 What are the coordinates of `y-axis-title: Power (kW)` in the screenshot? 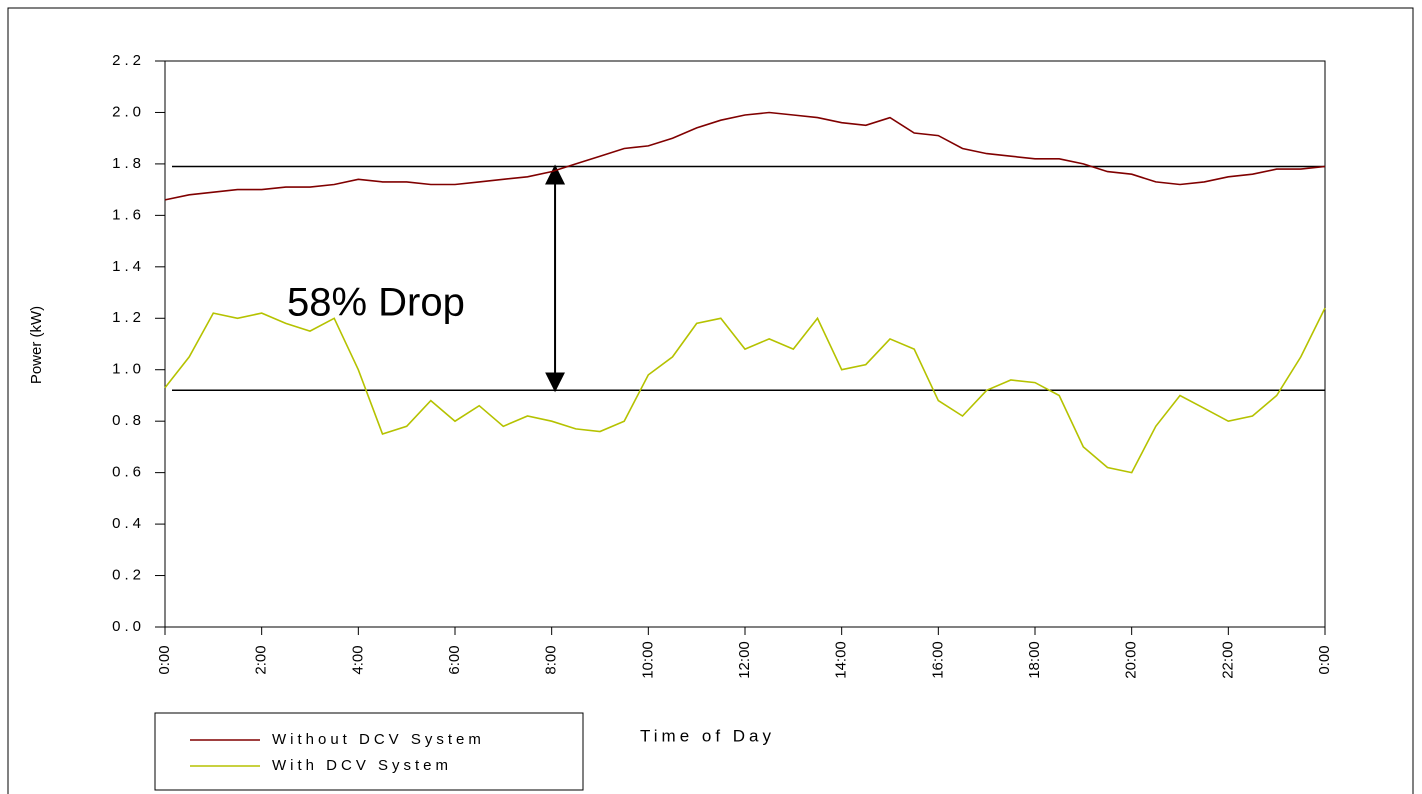 It's located at (36, 345).